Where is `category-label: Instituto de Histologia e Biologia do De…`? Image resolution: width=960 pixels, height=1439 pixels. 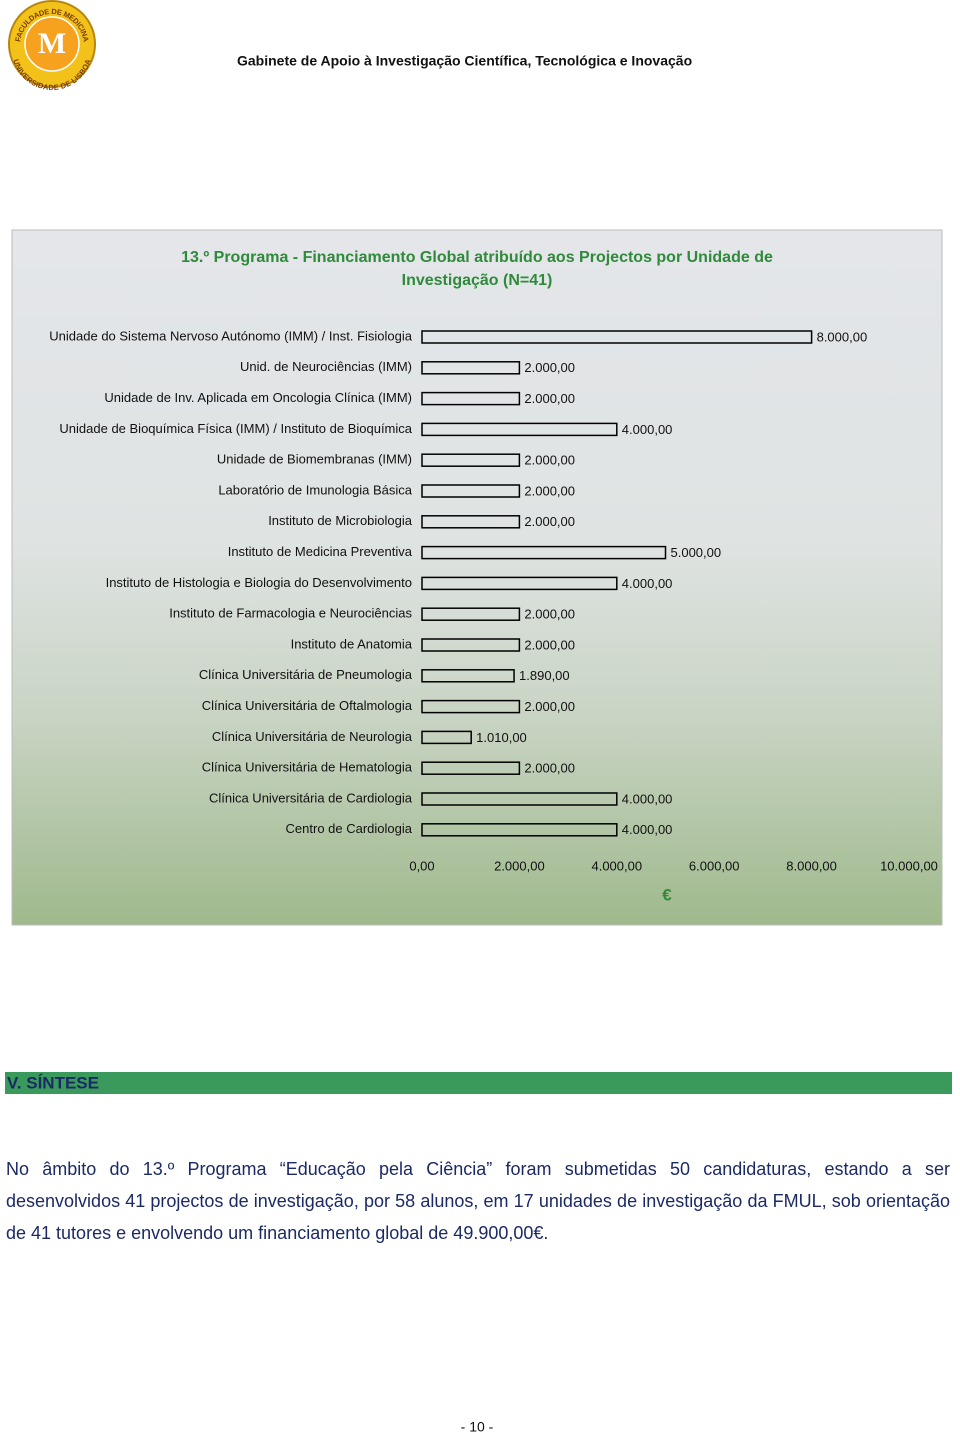 category-label: Instituto de Histologia e Biologia do De… is located at coordinates (259, 582).